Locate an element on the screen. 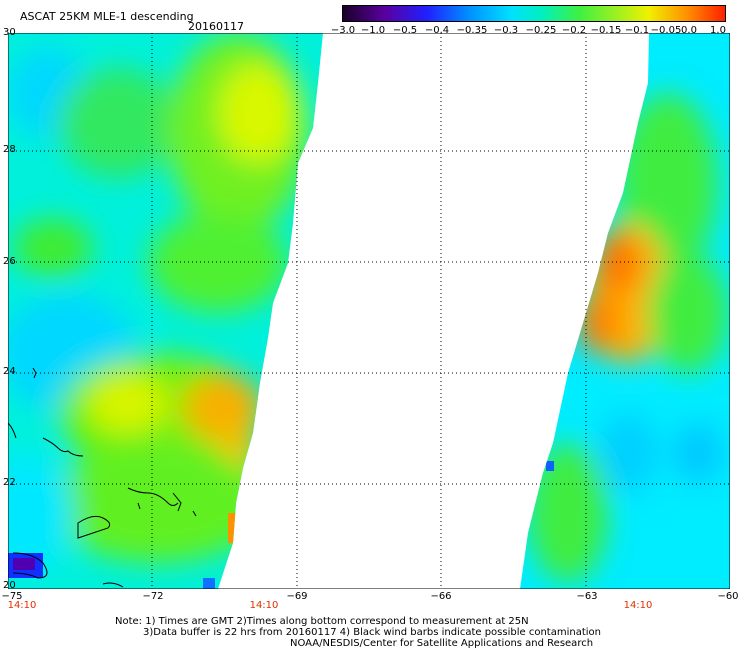 This screenshot has height=650, width=740. colorbar-label: −1.0 is located at coordinates (373, 30).